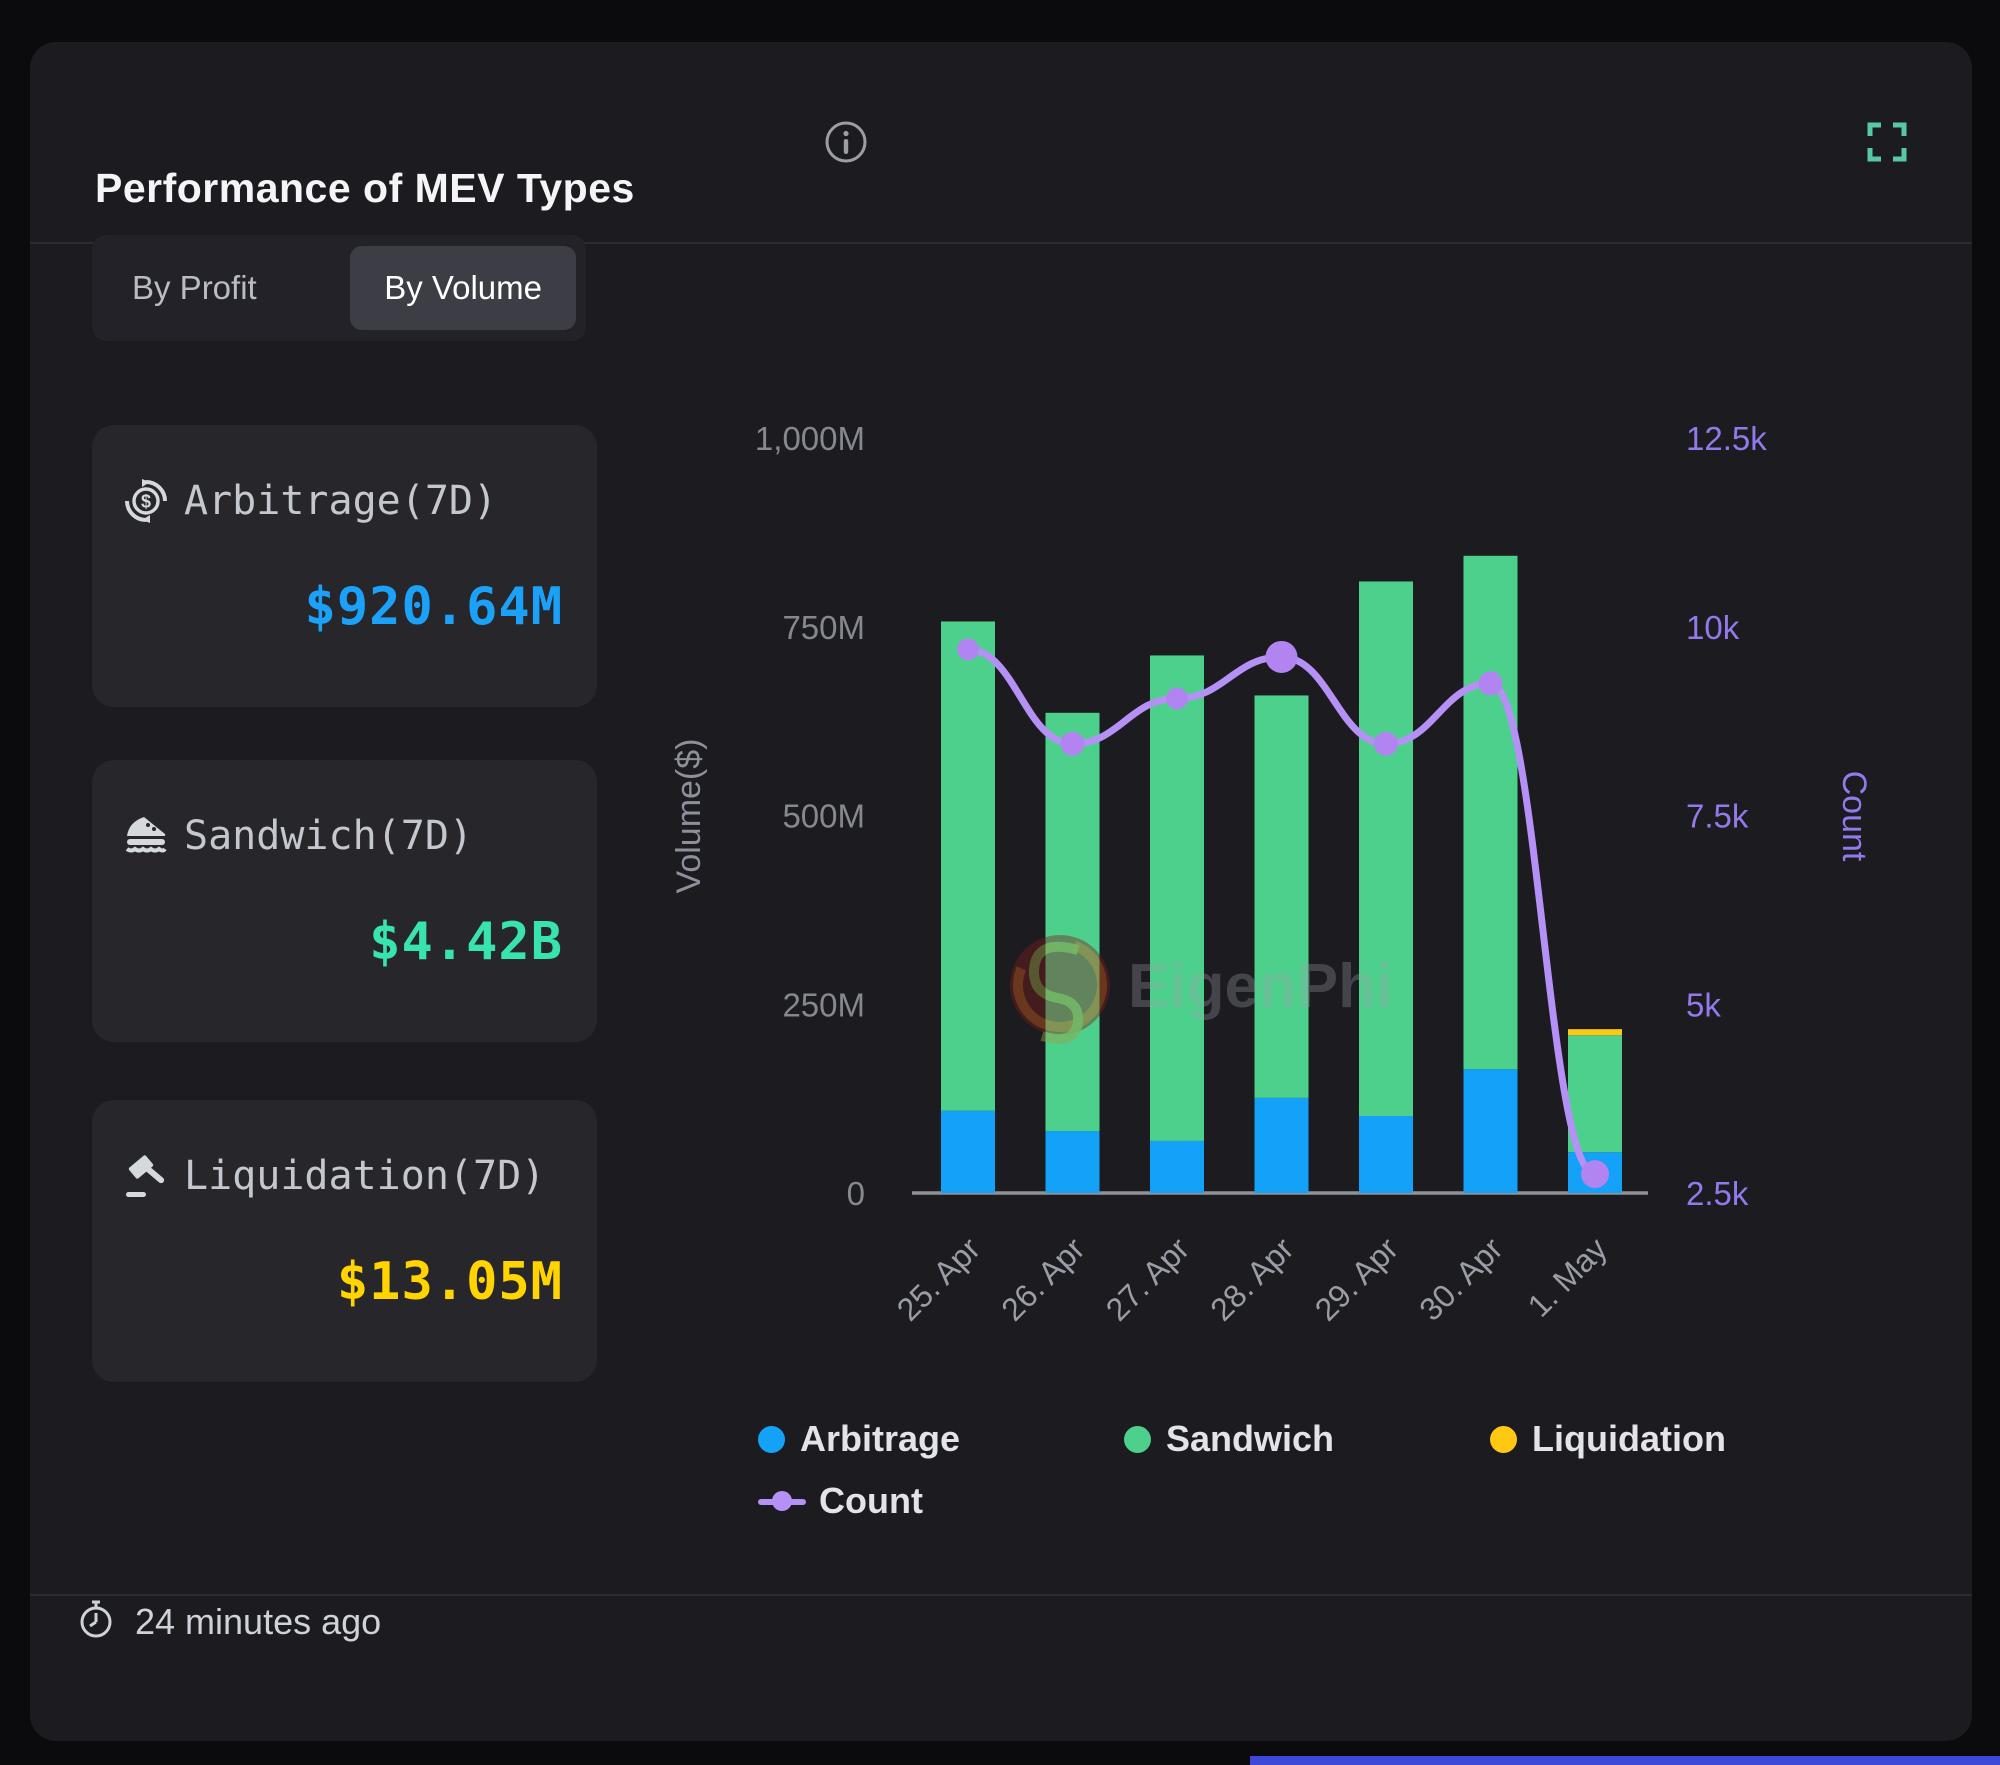 The width and height of the screenshot is (2000, 1765). What do you see at coordinates (823, 627) in the screenshot?
I see `left-axis-tick: 750M` at bounding box center [823, 627].